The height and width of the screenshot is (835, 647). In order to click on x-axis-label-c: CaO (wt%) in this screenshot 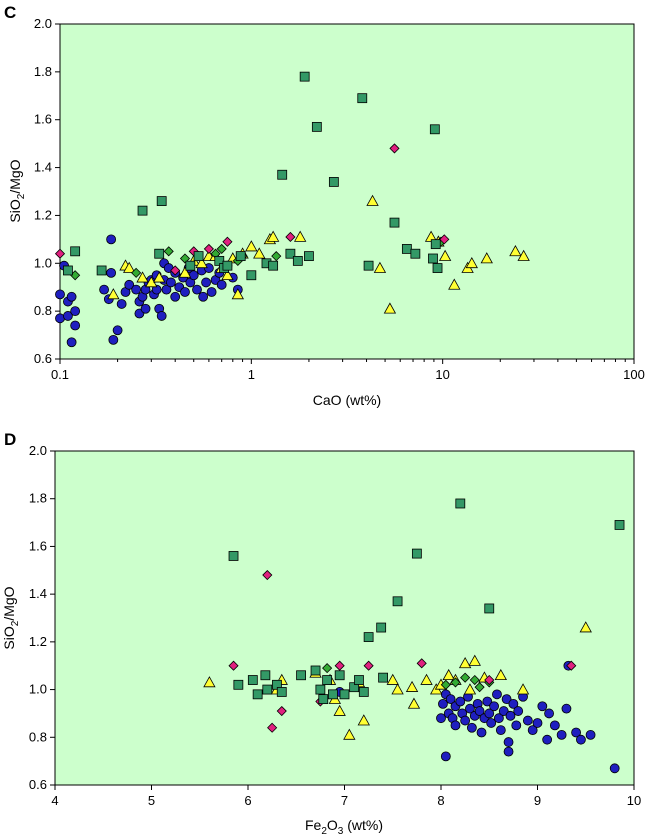, I will do `click(347, 400)`.